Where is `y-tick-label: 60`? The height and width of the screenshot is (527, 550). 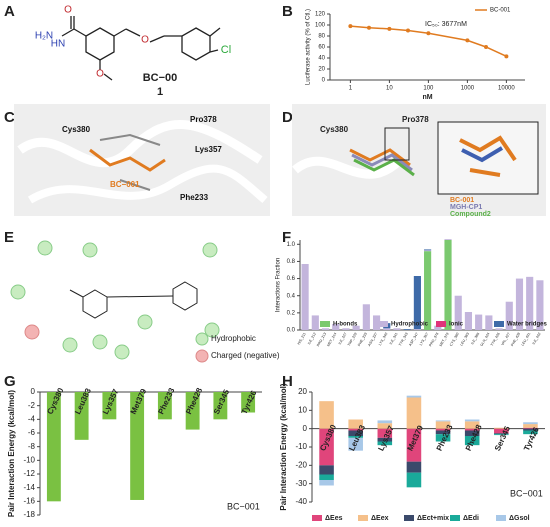 y-tick-label: 60 is located at coordinates (321, 48).